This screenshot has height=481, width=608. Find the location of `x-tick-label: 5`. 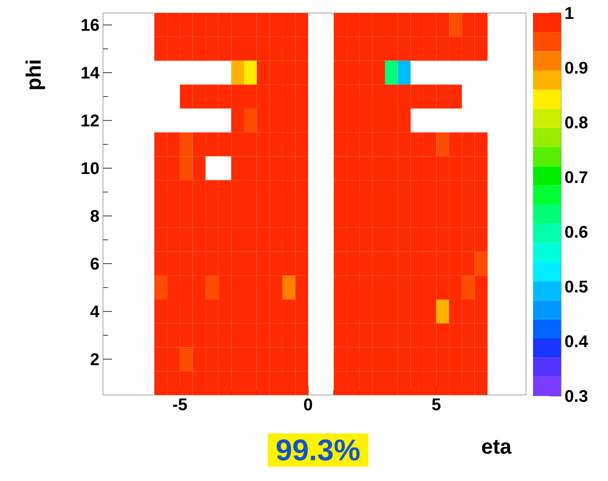

x-tick-label: 5 is located at coordinates (436, 404).